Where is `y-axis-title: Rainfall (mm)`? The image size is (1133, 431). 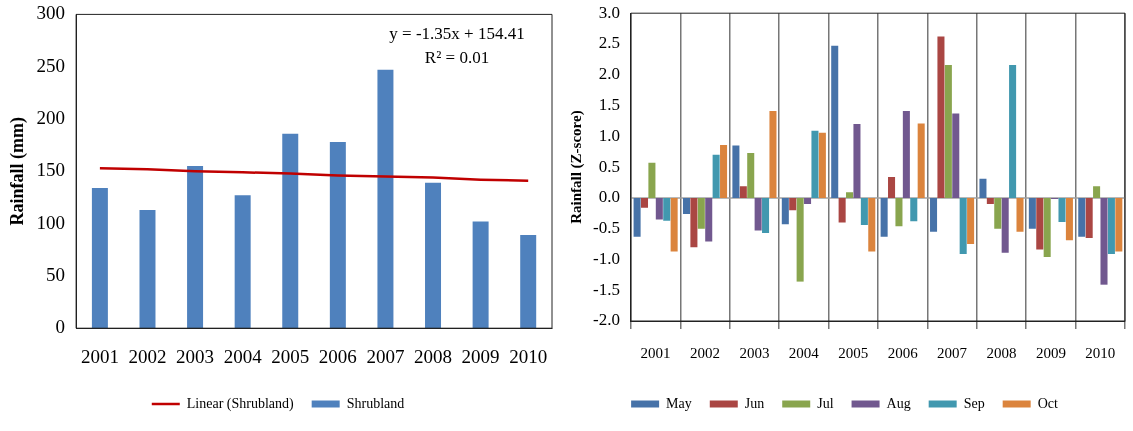 y-axis-title: Rainfall (mm) is located at coordinates (18, 171).